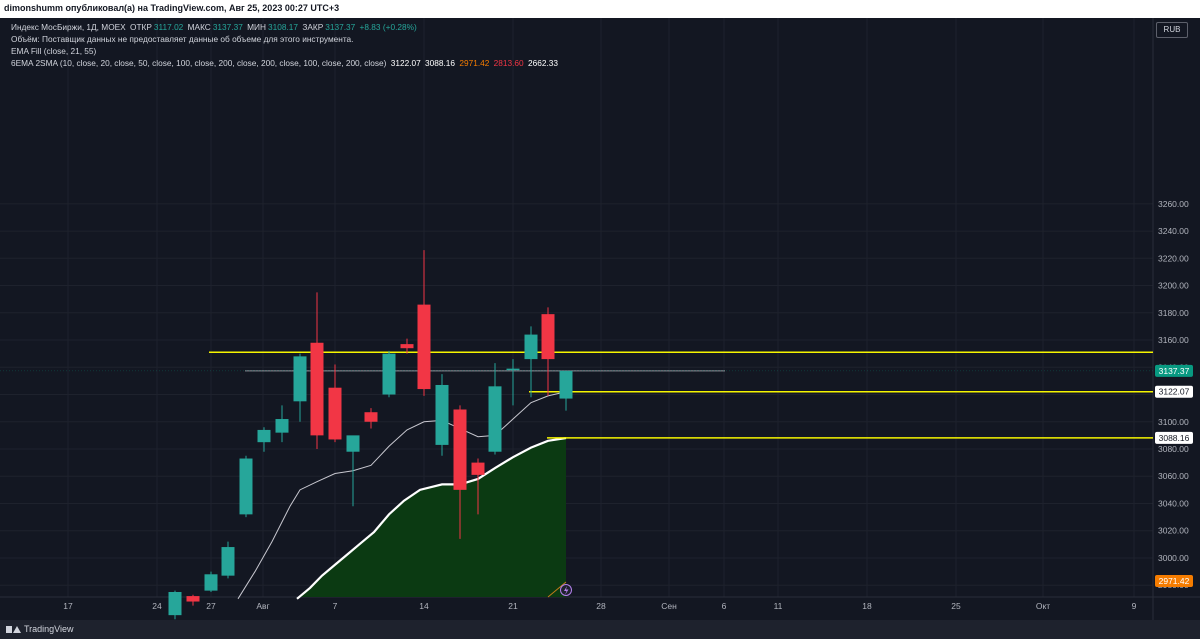  What do you see at coordinates (1173, 340) in the screenshot?
I see `price-tick-9: 3160.00` at bounding box center [1173, 340].